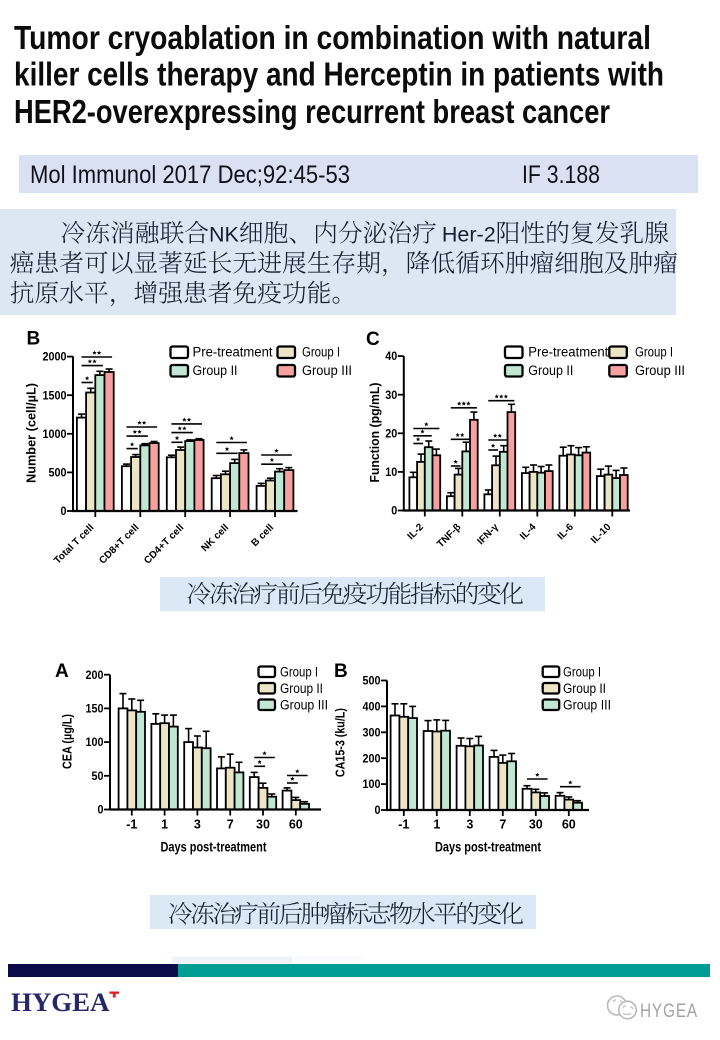 The height and width of the screenshot is (1040, 720). Describe the element at coordinates (391, 433) in the screenshot. I see `svg-text: 20` at that location.